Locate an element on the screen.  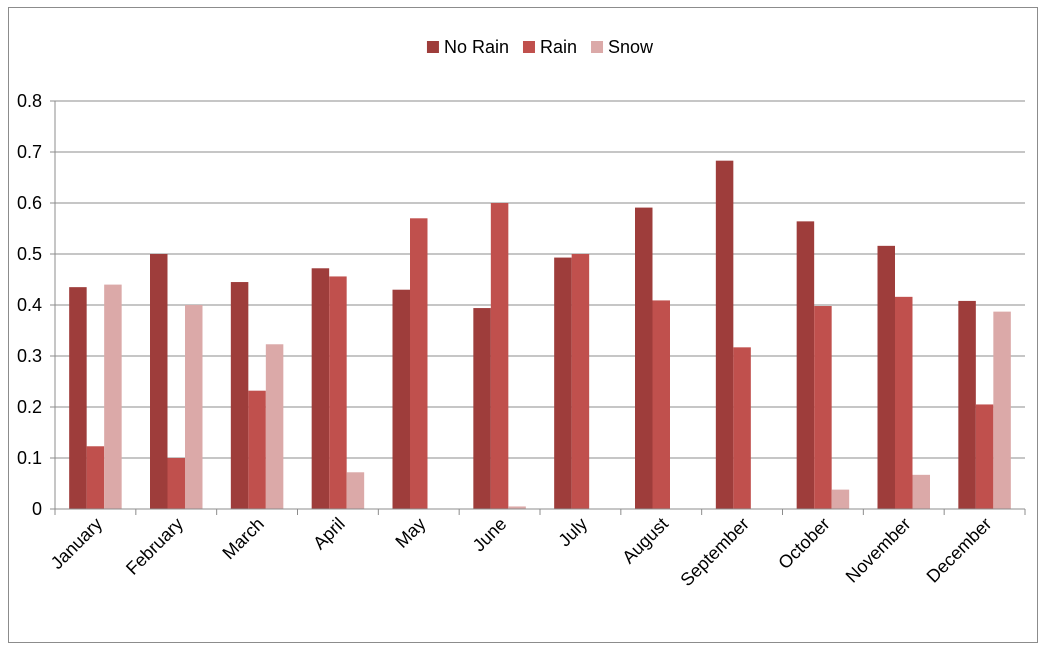
y-tick-label: 0.1 is located at coordinates (29, 458).